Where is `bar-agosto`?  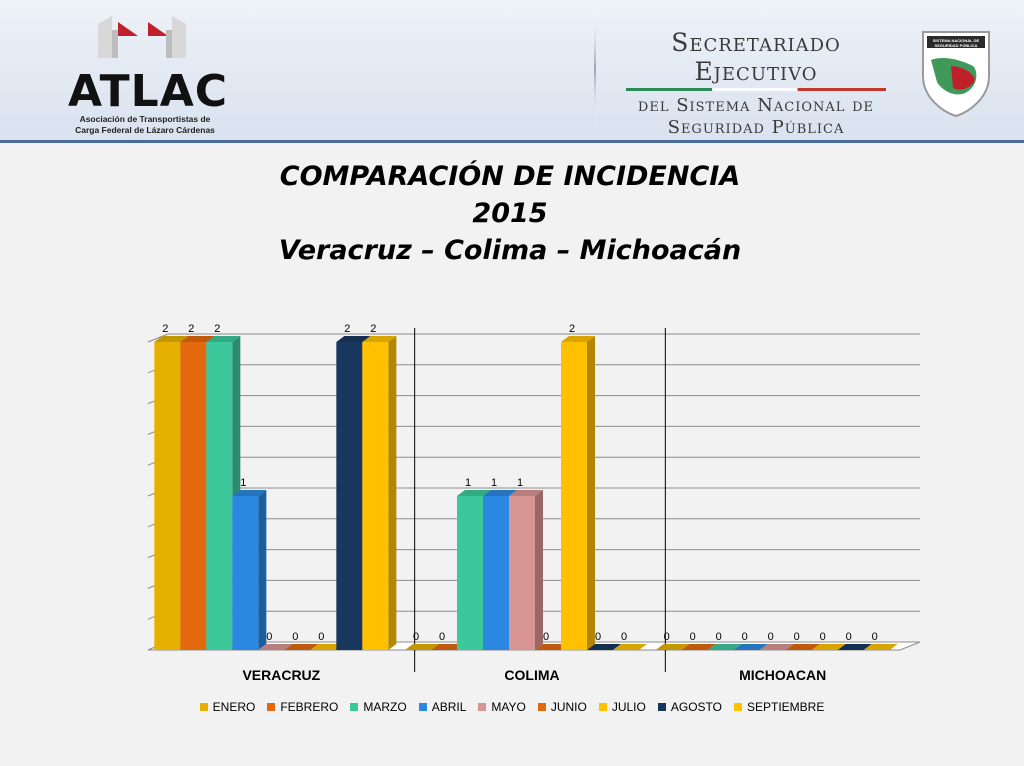
bar-agosto is located at coordinates (349, 496).